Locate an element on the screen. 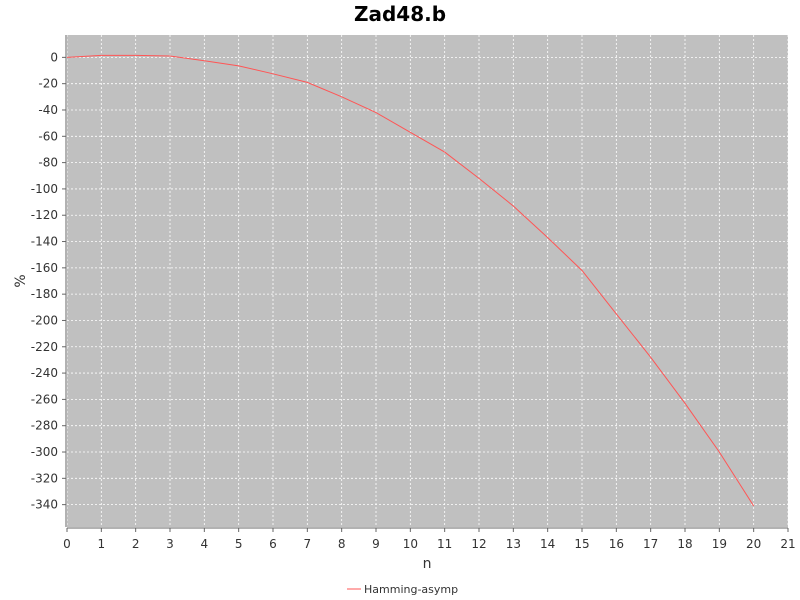 The image size is (800, 600). y-tick-label: -220 is located at coordinates (44, 347).